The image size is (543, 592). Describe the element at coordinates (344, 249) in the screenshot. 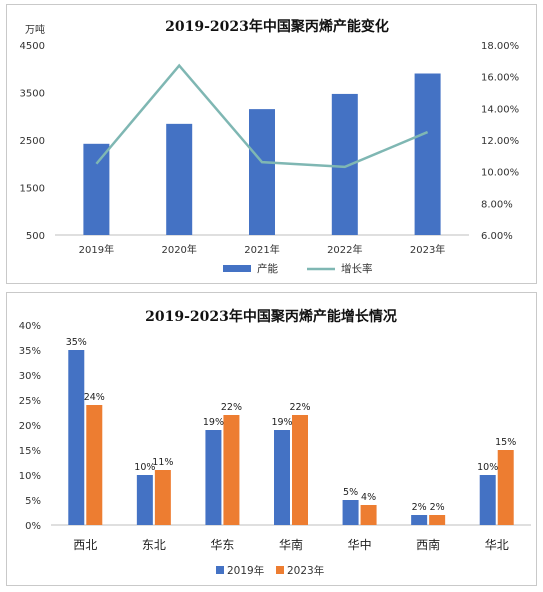

I see `x-category-label: 2022年` at that location.